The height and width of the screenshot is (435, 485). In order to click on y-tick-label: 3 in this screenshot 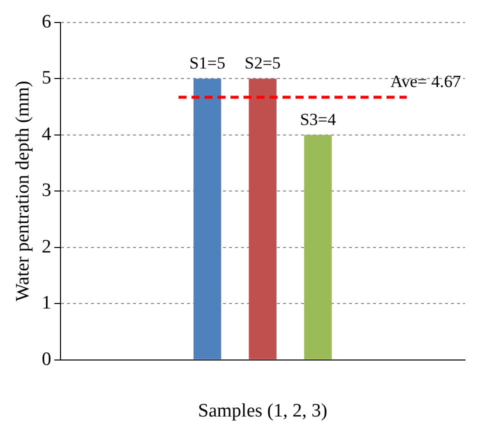, I will do `click(47, 191)`.